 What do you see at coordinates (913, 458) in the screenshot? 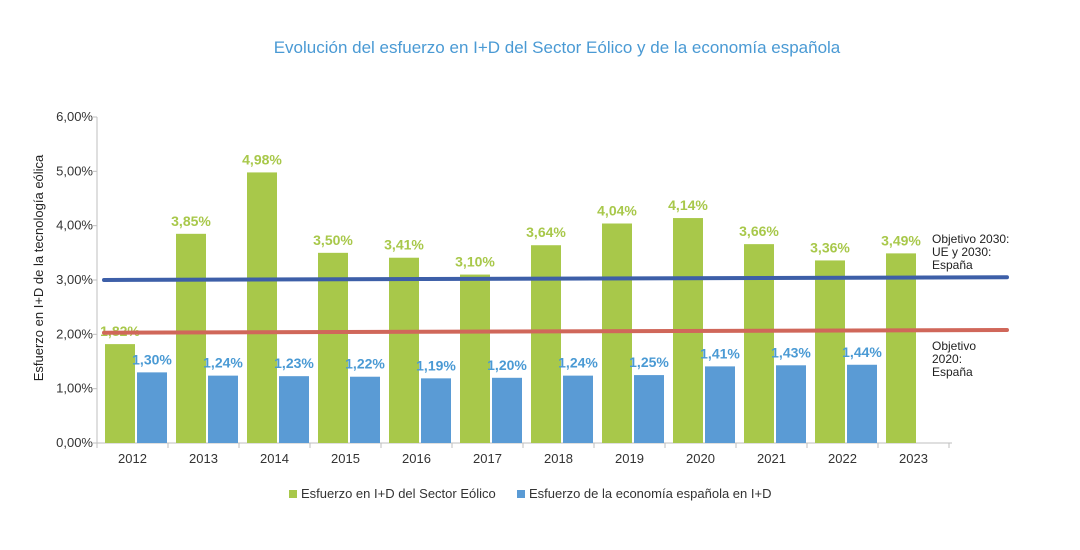
I see `x-tick-label: 2023` at bounding box center [913, 458].